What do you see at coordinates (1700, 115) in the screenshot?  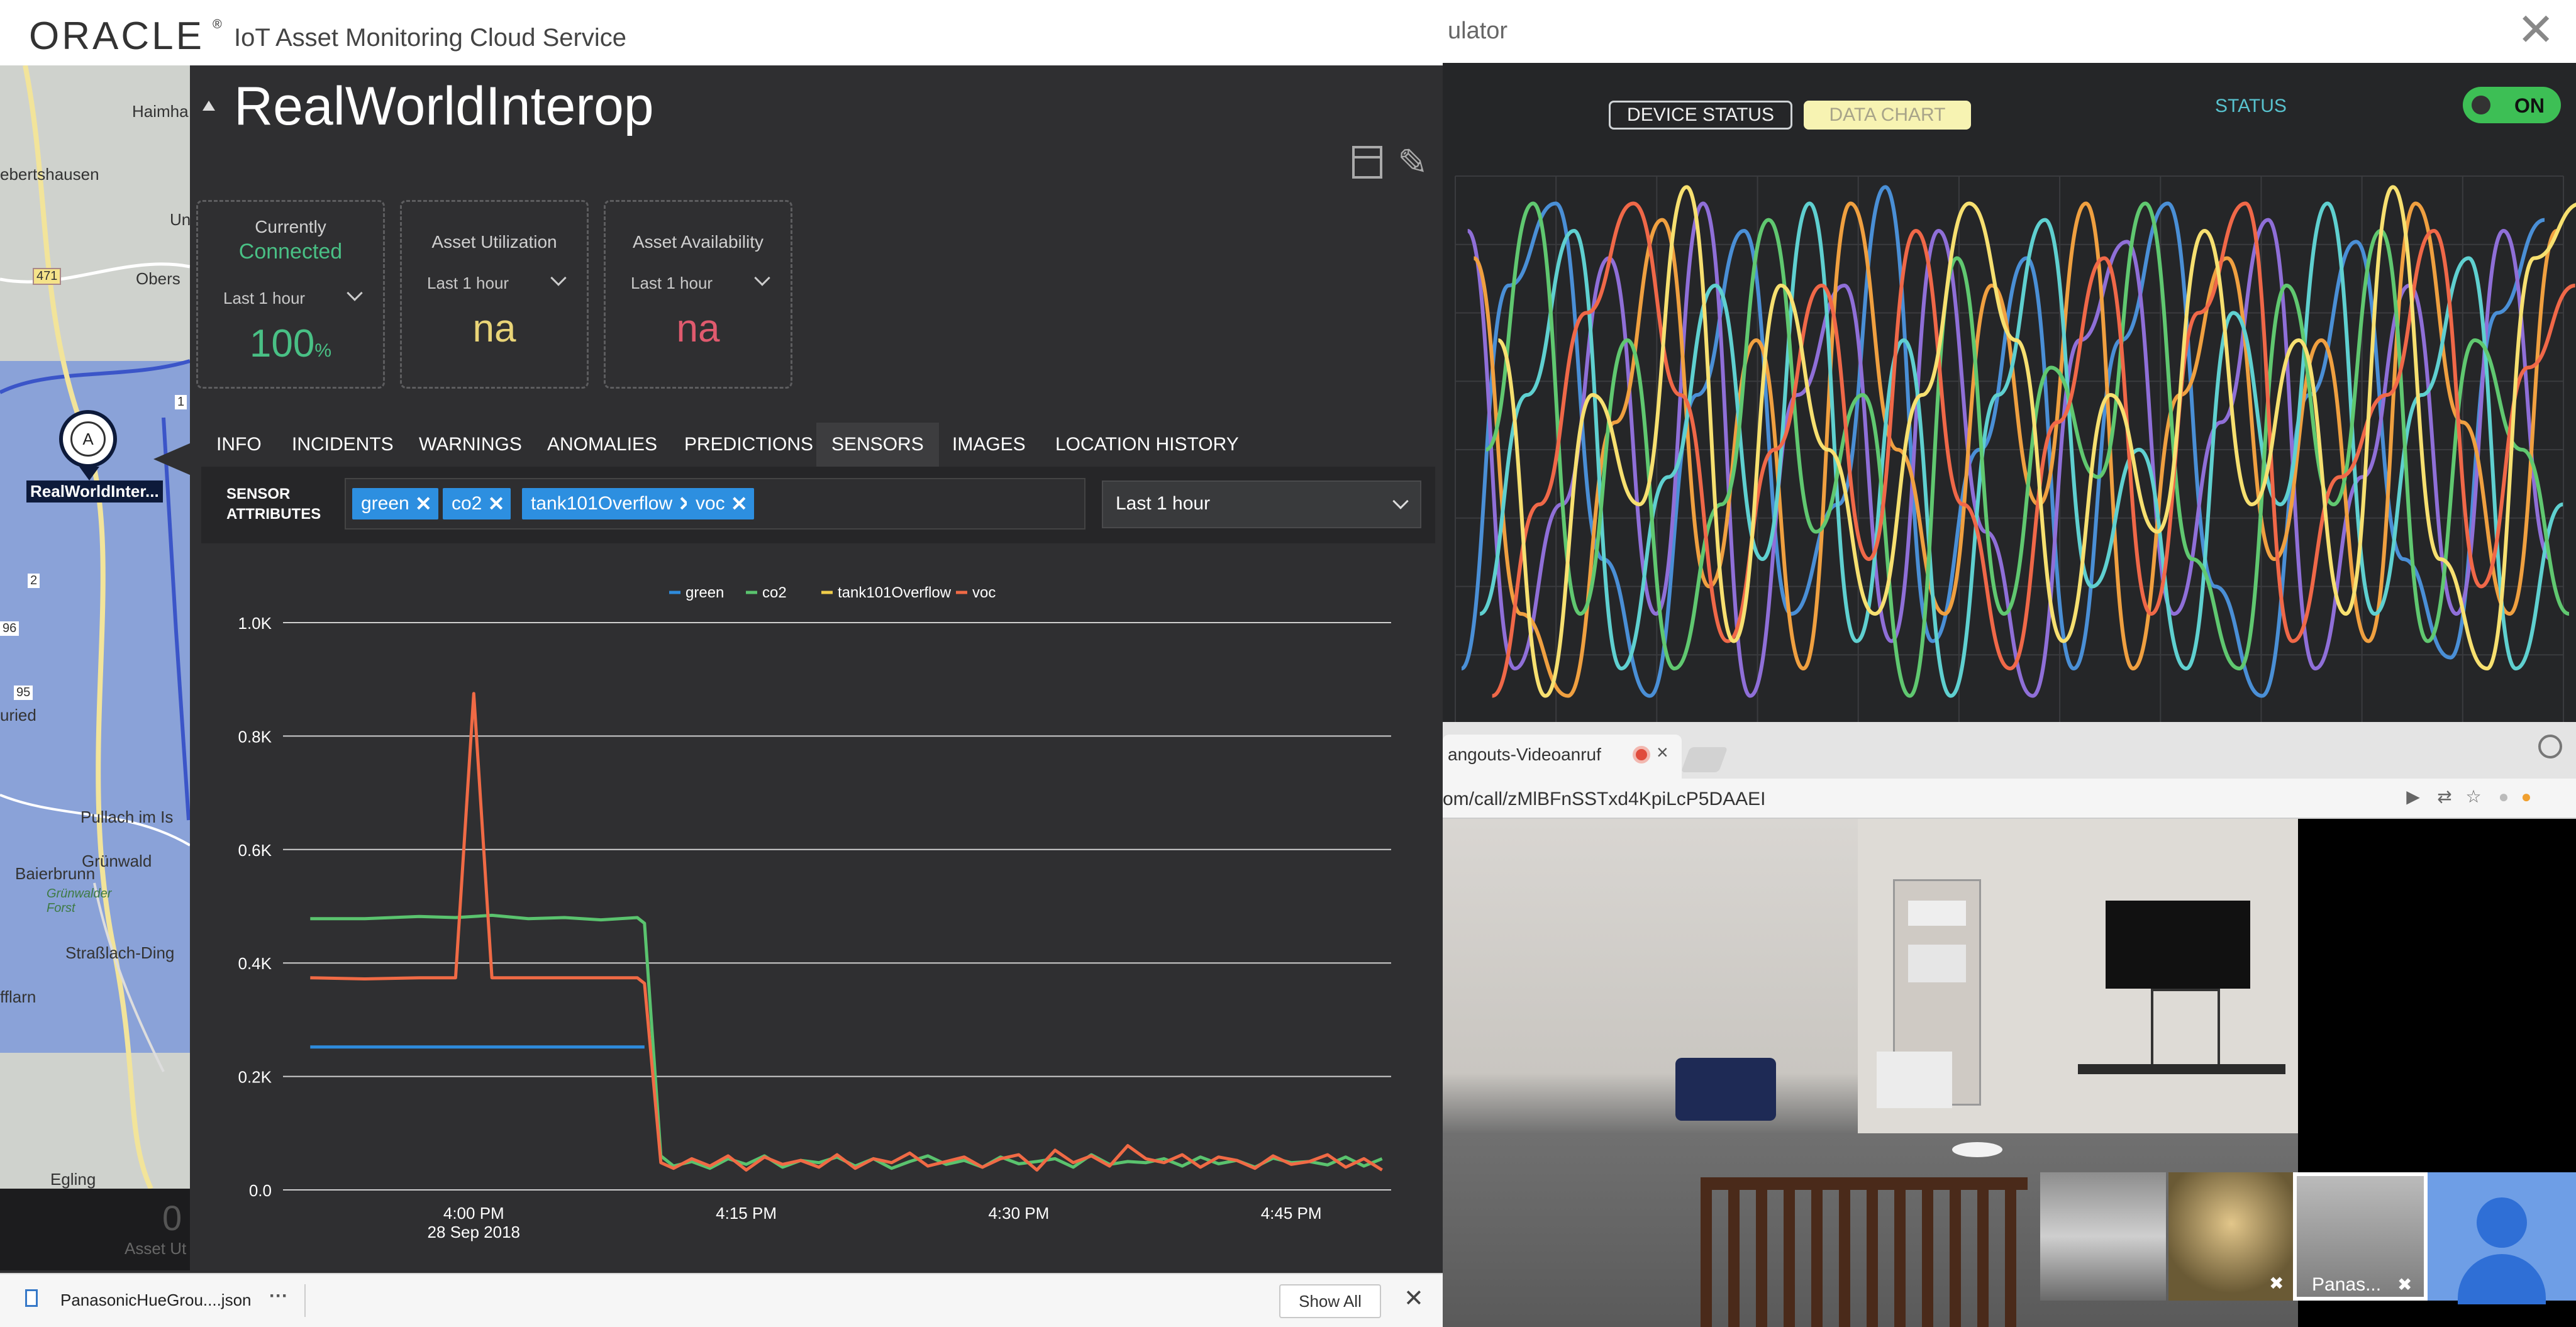 I see `device-status-button: DEVICE STATUS` at bounding box center [1700, 115].